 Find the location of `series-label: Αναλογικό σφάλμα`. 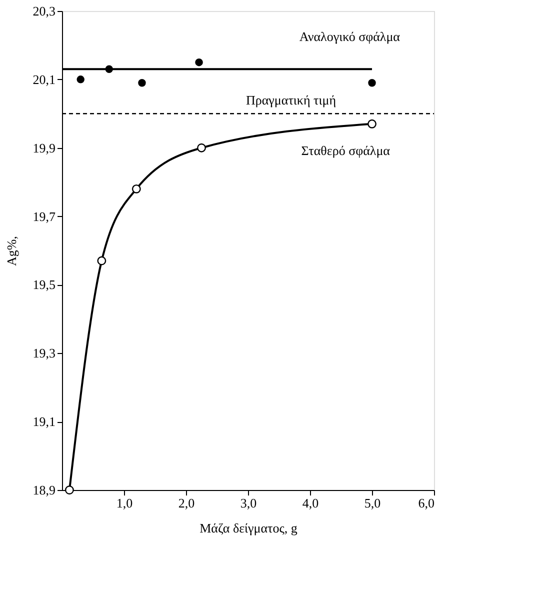

series-label: Αναλογικό σφάλμα is located at coordinates (349, 36).